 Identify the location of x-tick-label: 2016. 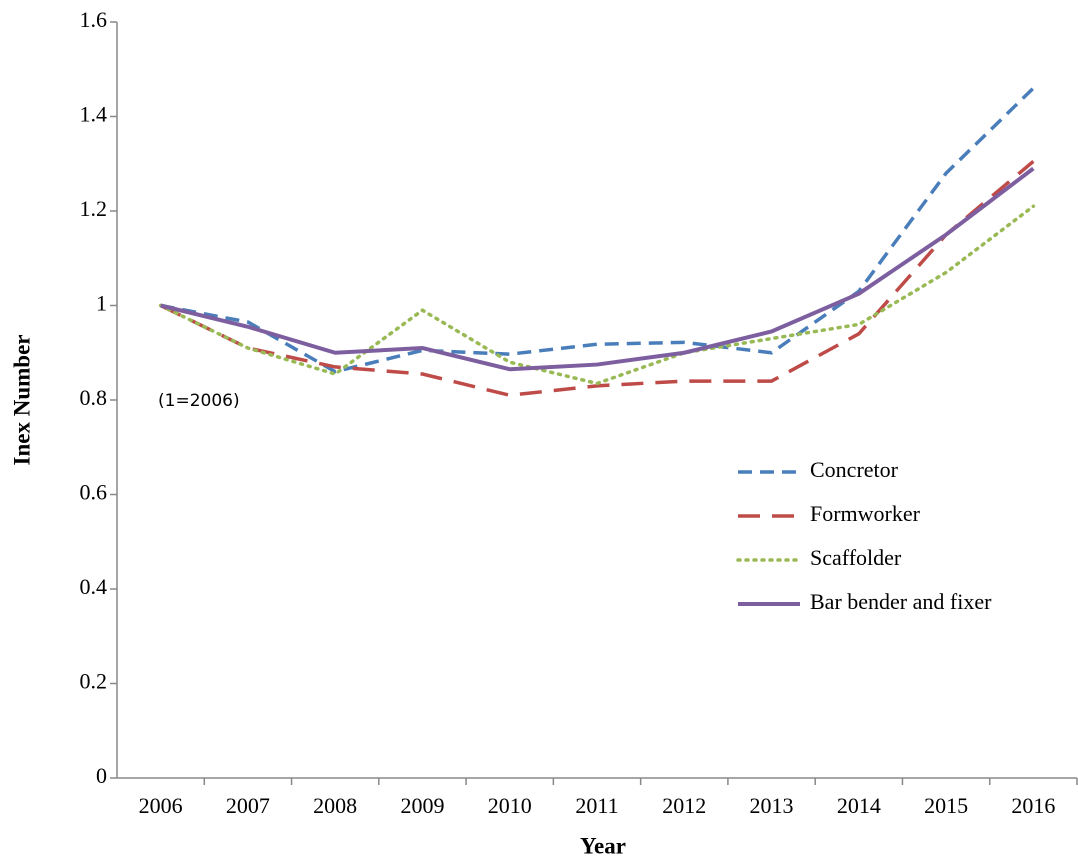
(1033, 805).